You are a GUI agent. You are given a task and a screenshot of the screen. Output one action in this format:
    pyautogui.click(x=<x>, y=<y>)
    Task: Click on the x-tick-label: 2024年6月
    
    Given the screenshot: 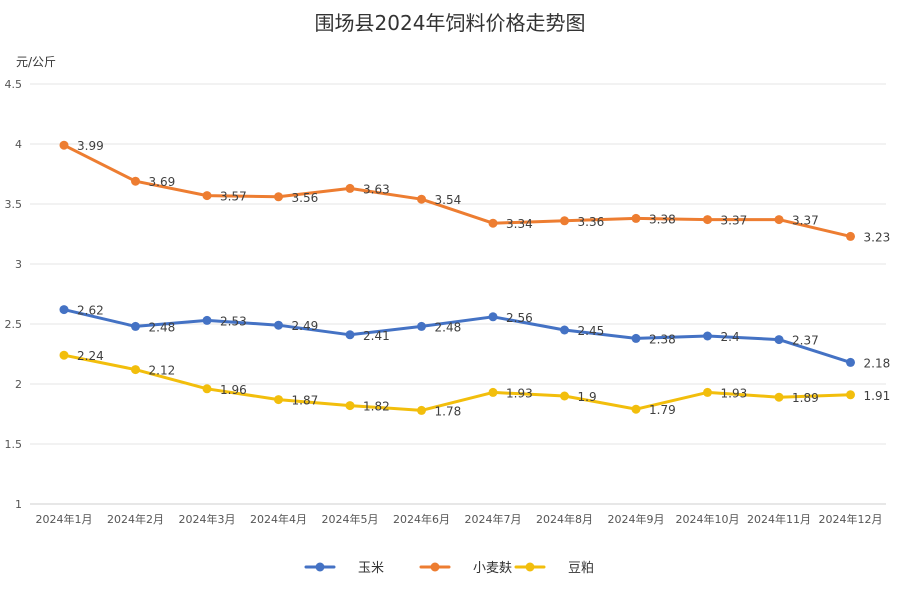 What is the action you would take?
    pyautogui.click(x=421, y=519)
    